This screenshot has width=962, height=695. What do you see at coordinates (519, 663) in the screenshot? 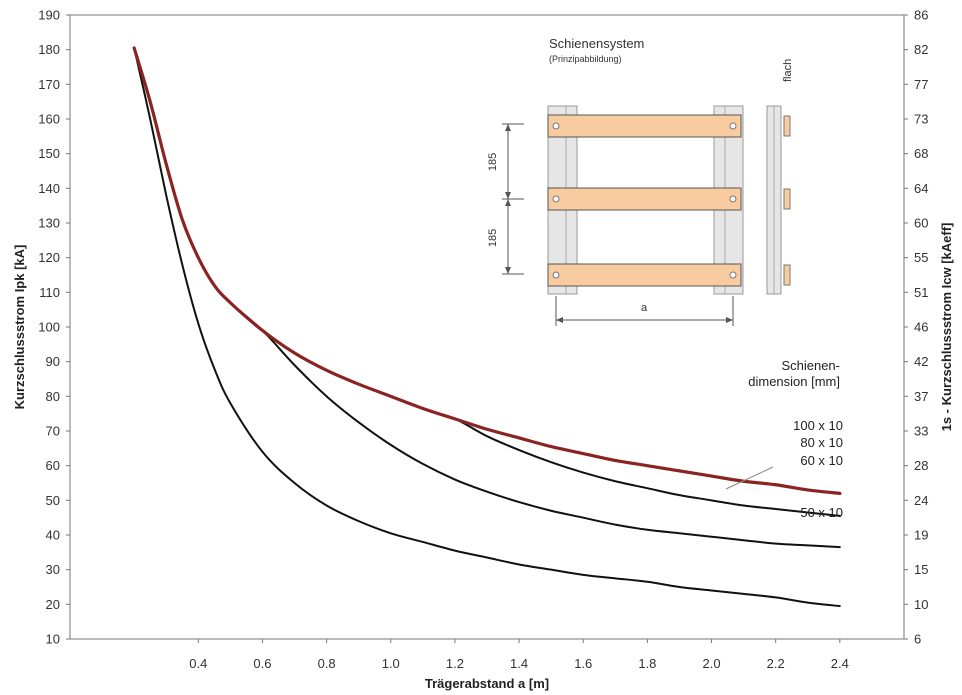
I see `x-tick-label: 1.4` at bounding box center [519, 663].